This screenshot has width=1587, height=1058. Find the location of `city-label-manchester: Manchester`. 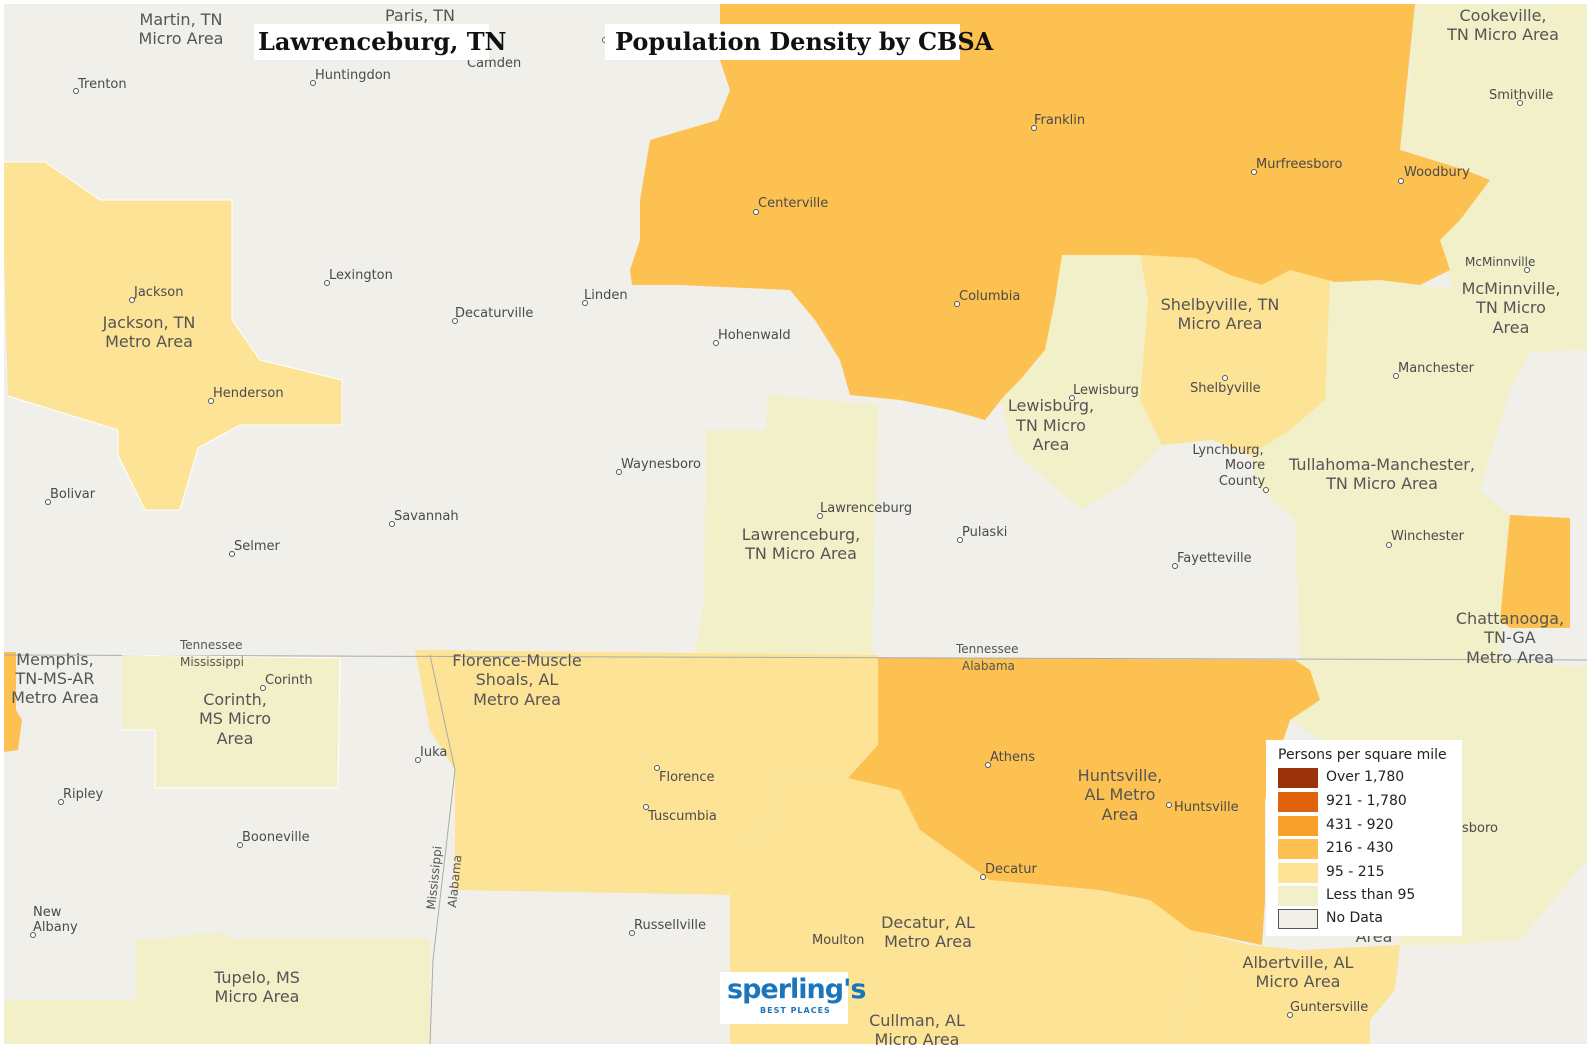

city-label-manchester: Manchester is located at coordinates (1436, 368).